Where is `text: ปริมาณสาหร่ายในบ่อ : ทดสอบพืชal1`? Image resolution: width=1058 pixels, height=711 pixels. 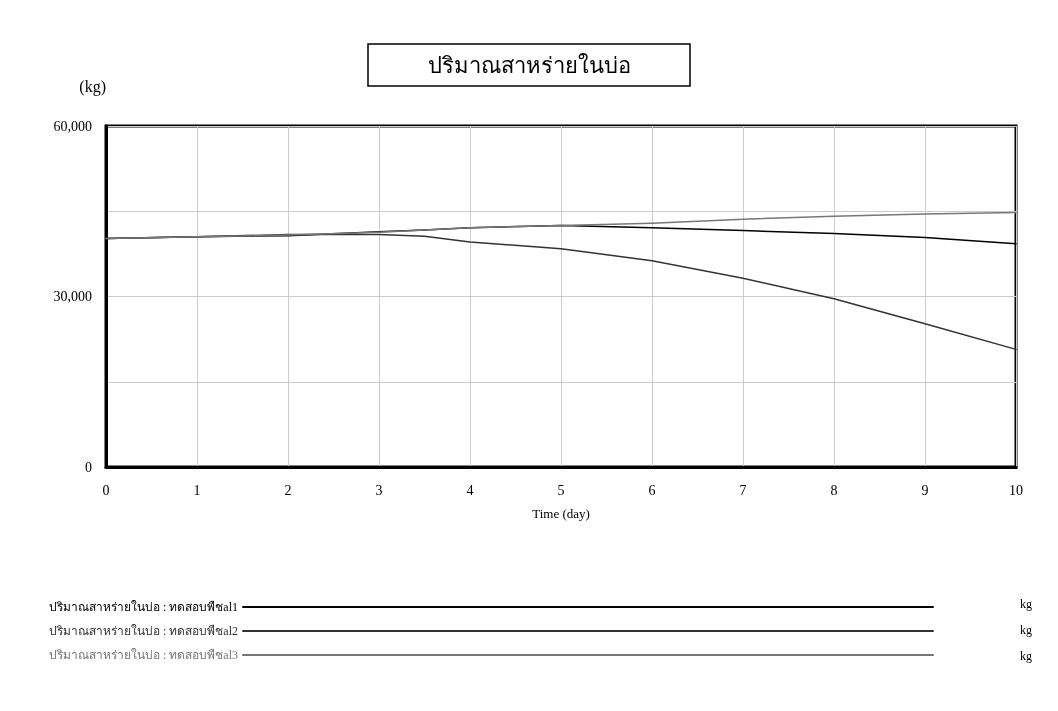
text: ปริมาณสาหร่ายในบ่อ : ทดสอบพืชal1 is located at coordinates (143, 607).